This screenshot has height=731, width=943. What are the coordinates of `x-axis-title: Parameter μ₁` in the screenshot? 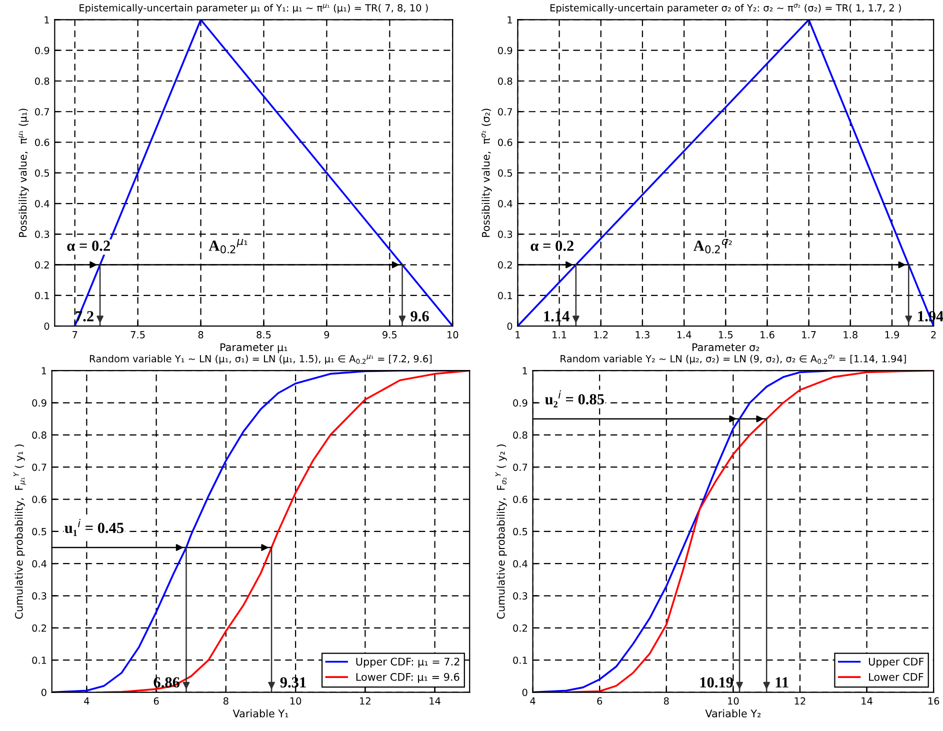 It's located at (254, 348).